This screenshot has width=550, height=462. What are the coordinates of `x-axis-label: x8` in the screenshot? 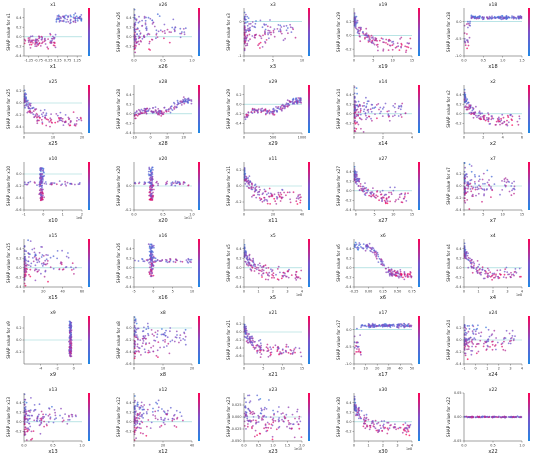 It's located at (163, 375).